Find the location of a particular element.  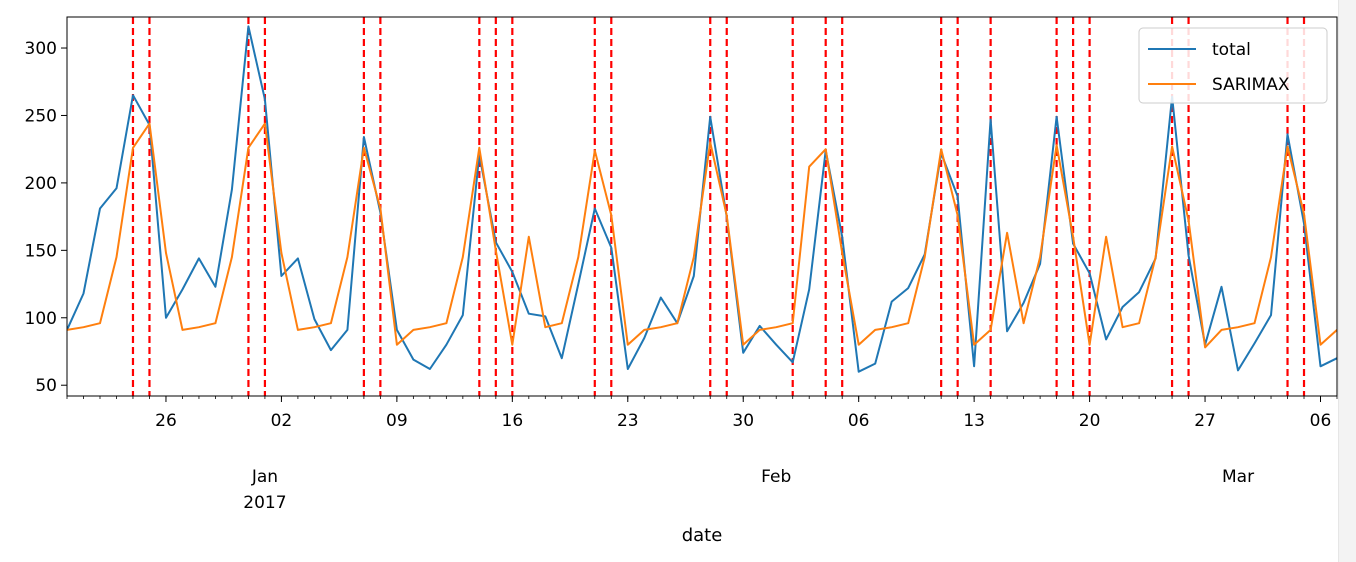

y-tick-label-250: 250 is located at coordinates (41, 116).